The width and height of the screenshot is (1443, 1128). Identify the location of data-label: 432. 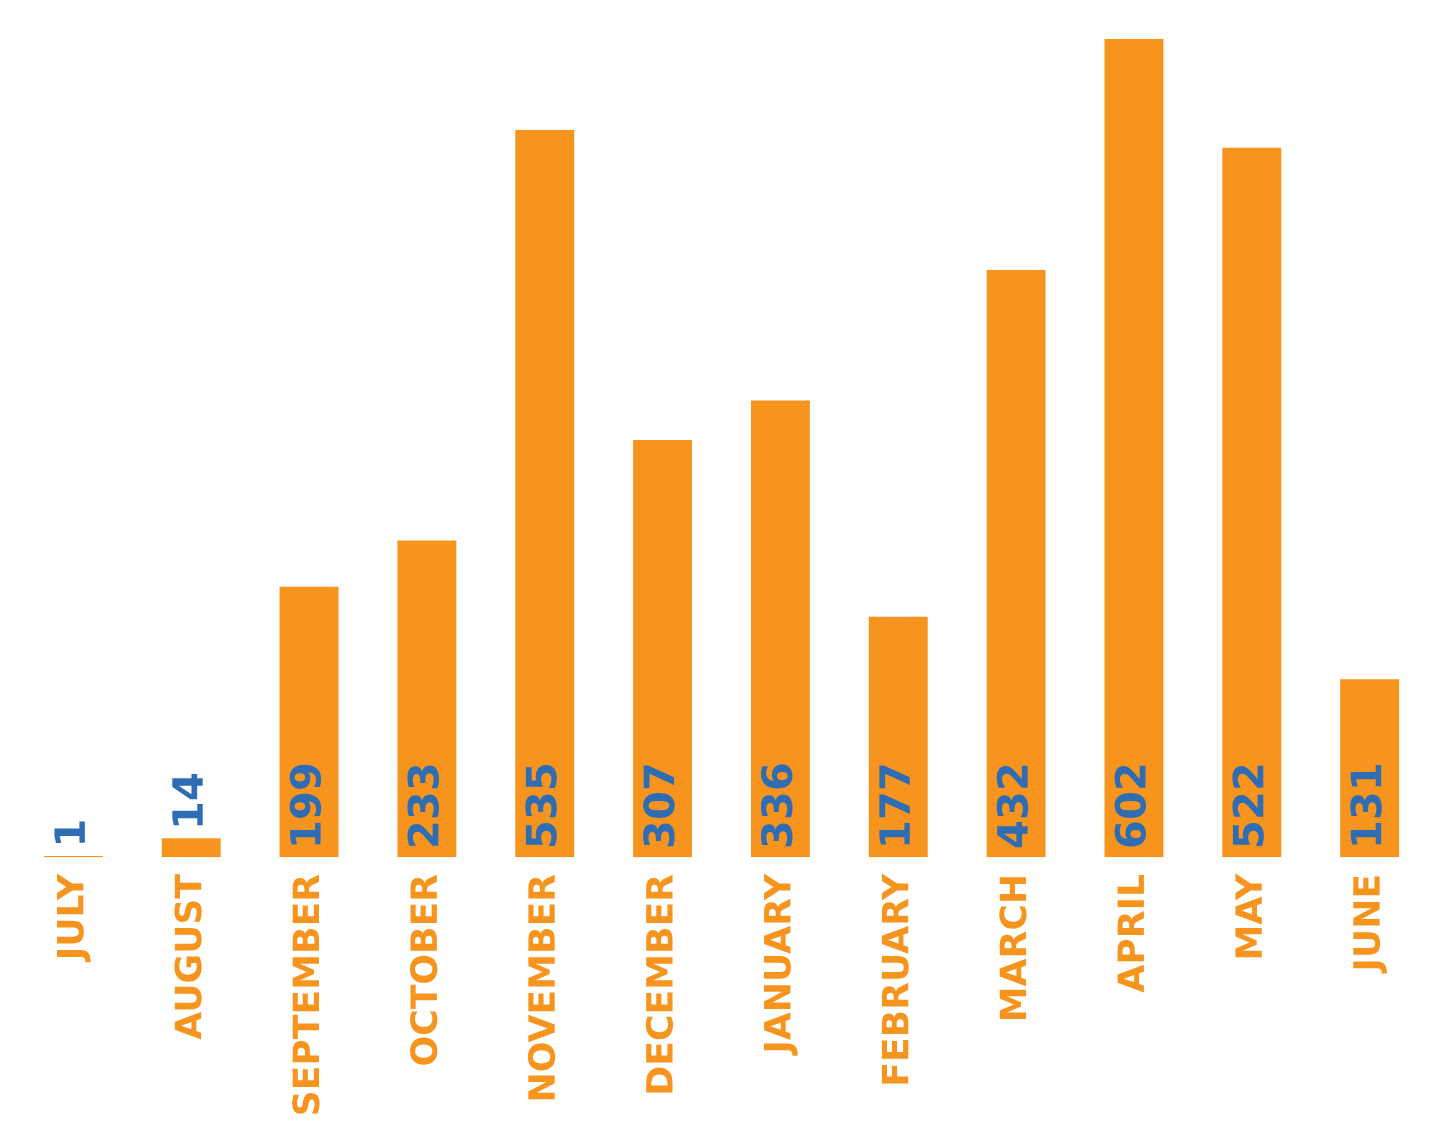
(1012, 806).